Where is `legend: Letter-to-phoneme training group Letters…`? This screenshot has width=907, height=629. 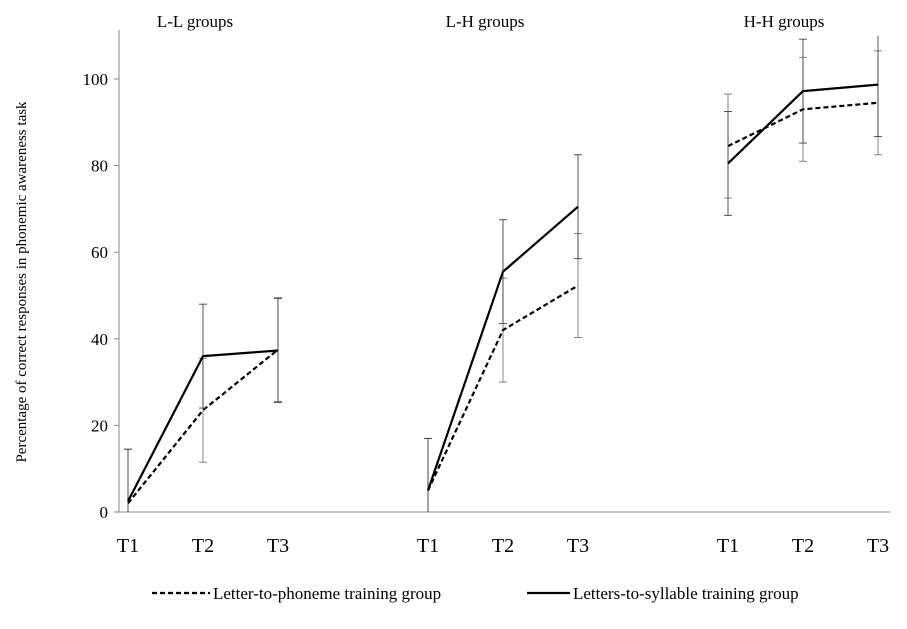 legend: Letter-to-phoneme training group Letters… is located at coordinates (475, 593).